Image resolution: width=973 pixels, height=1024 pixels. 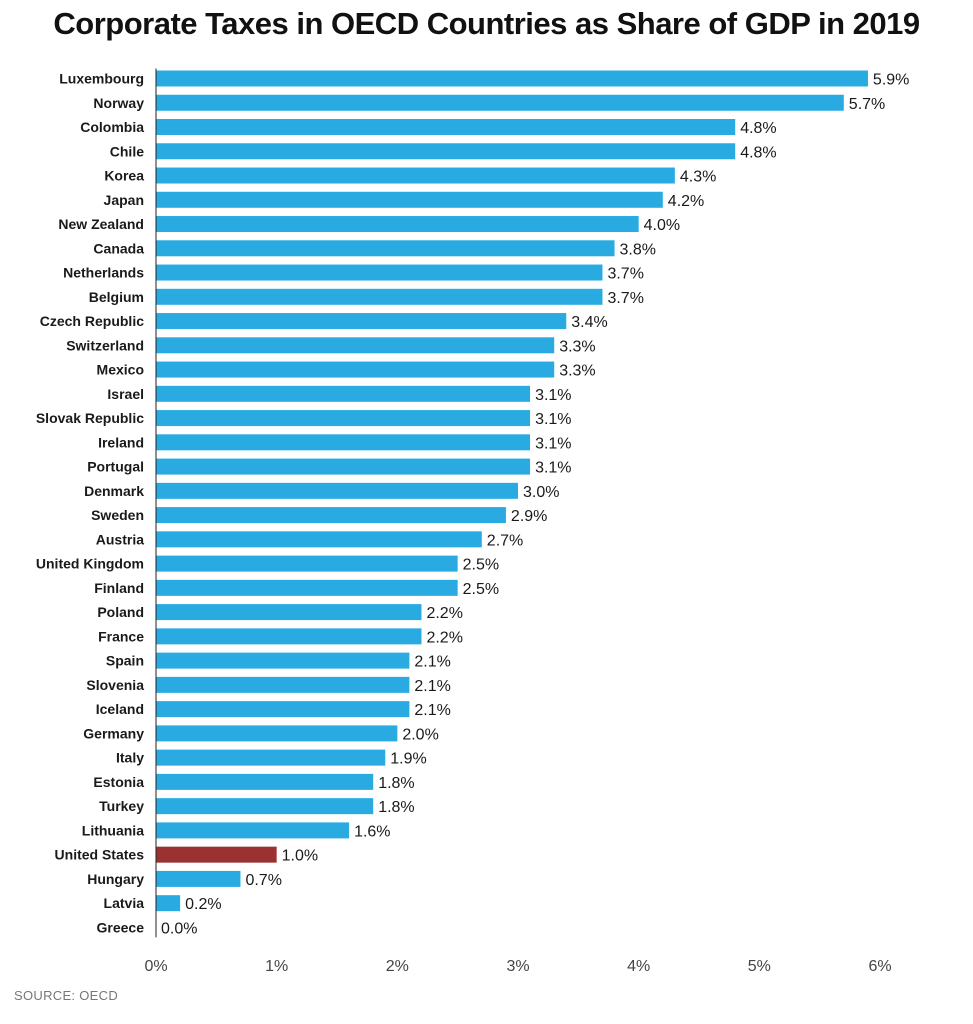 What do you see at coordinates (125, 661) in the screenshot?
I see `category-label-spain: Spain` at bounding box center [125, 661].